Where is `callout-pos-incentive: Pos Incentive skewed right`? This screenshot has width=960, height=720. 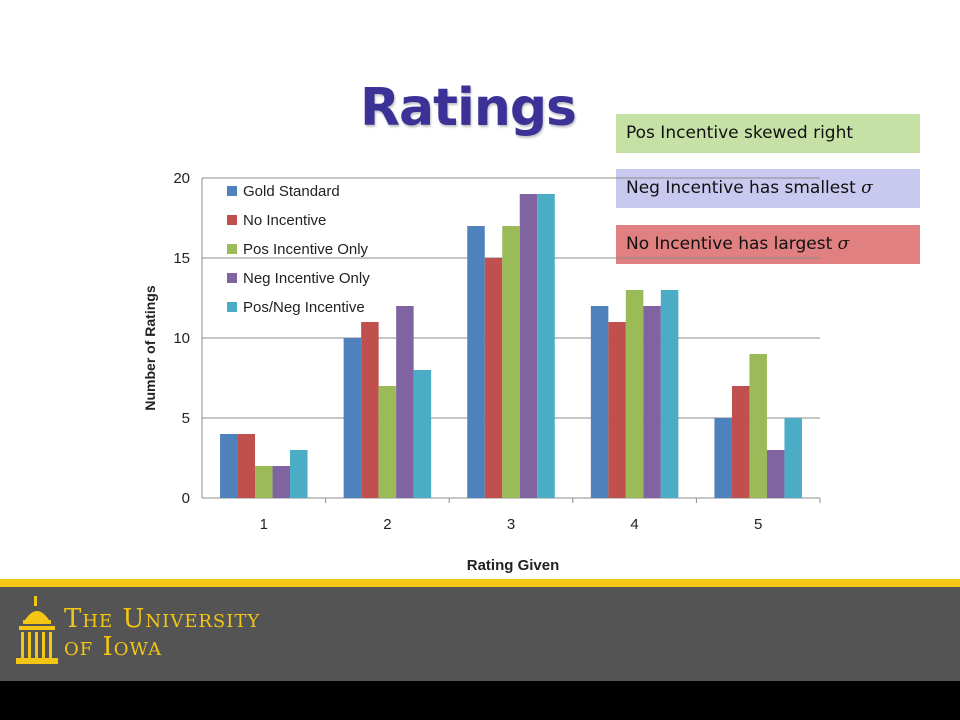
callout-pos-incentive: Pos Incentive skewed right is located at coordinates (768, 133).